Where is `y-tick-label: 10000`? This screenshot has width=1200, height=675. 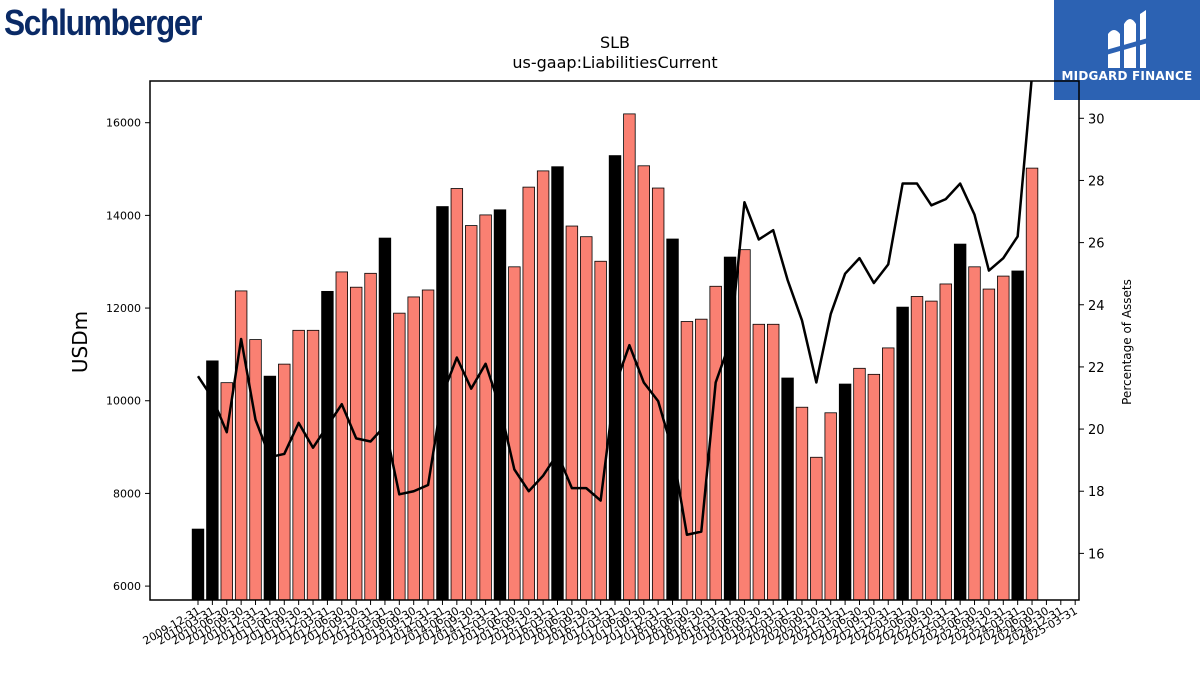
y-tick-label: 10000 is located at coordinates (123, 401).